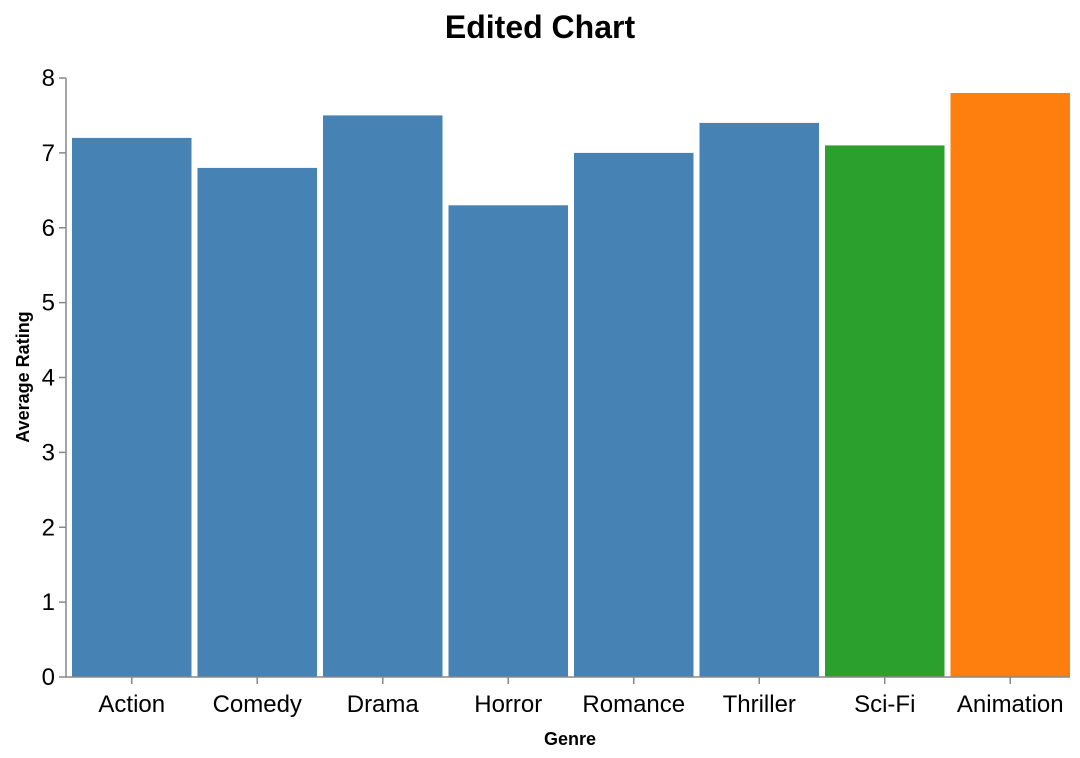 The image size is (1080, 758). Describe the element at coordinates (48, 228) in the screenshot. I see `y-tick-label: 6` at that location.